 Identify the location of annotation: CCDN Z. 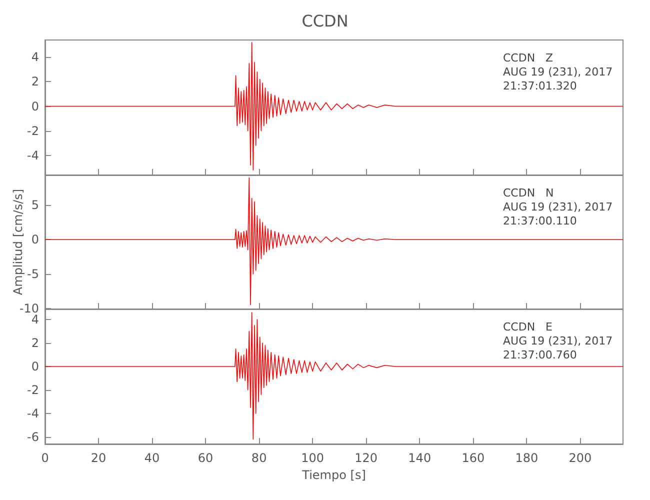
(528, 58).